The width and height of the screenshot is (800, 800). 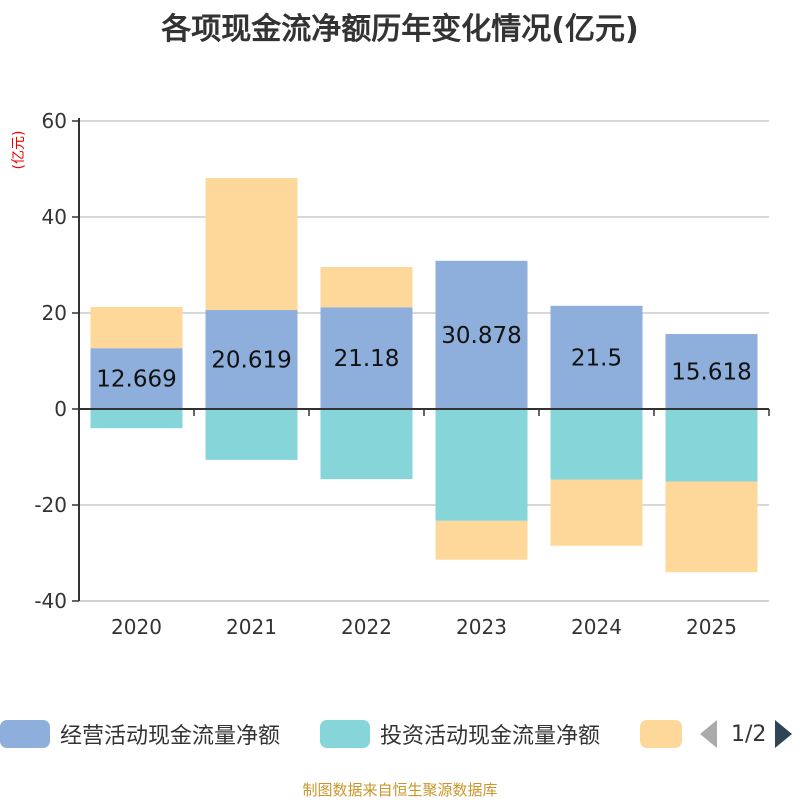 I want to click on bar-third-2022, so click(x=366, y=287).